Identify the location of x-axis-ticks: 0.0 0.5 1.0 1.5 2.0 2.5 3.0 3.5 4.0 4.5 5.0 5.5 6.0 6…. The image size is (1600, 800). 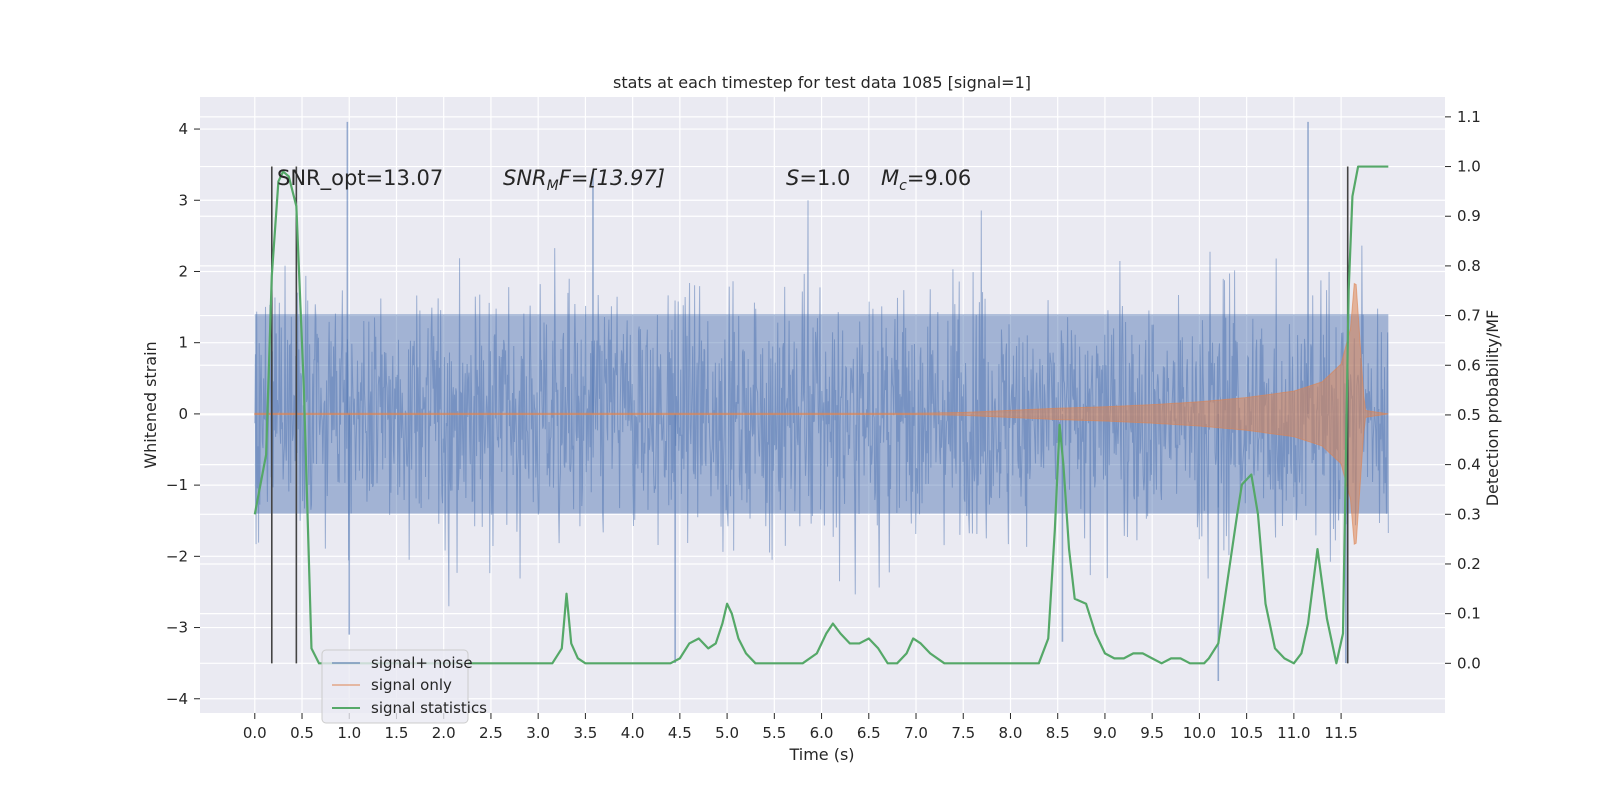
(800, 727).